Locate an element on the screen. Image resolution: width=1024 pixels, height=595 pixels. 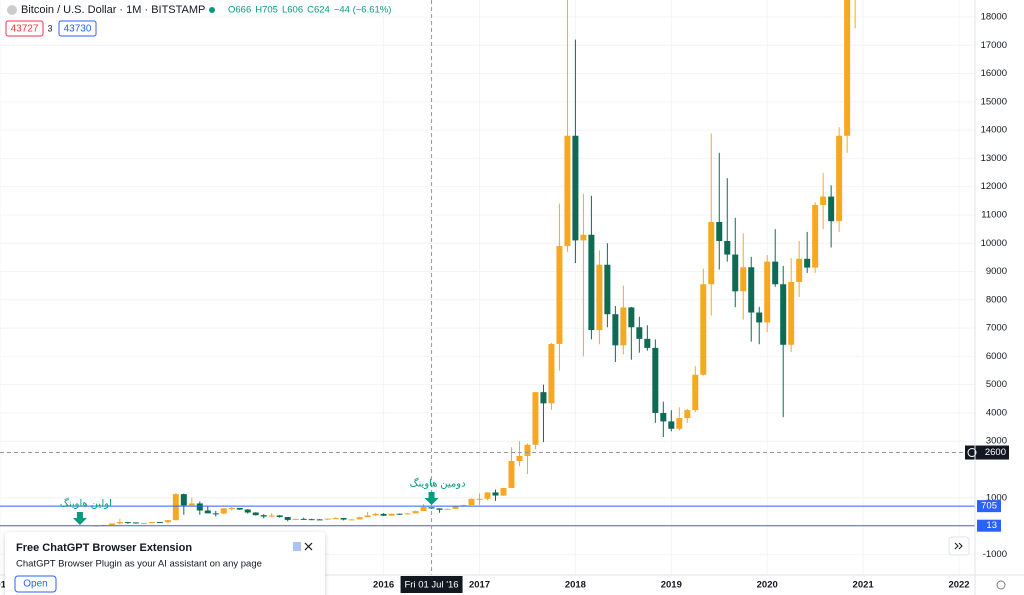
x-tick-label: 2018 is located at coordinates (575, 585).